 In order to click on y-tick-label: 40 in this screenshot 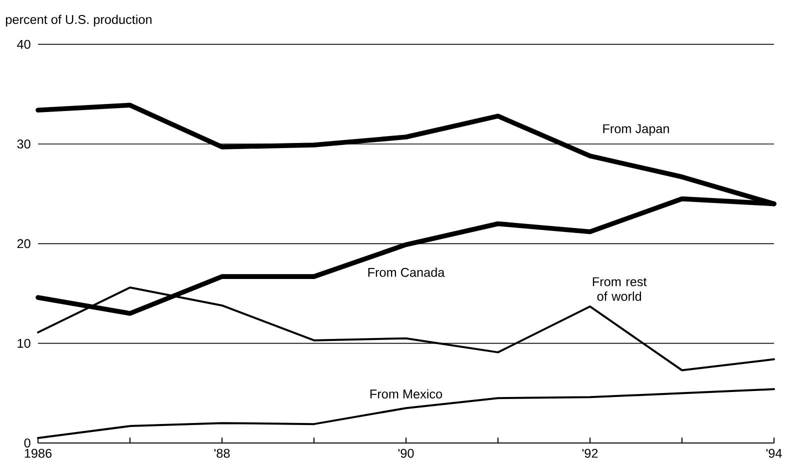, I will do `click(23, 44)`.